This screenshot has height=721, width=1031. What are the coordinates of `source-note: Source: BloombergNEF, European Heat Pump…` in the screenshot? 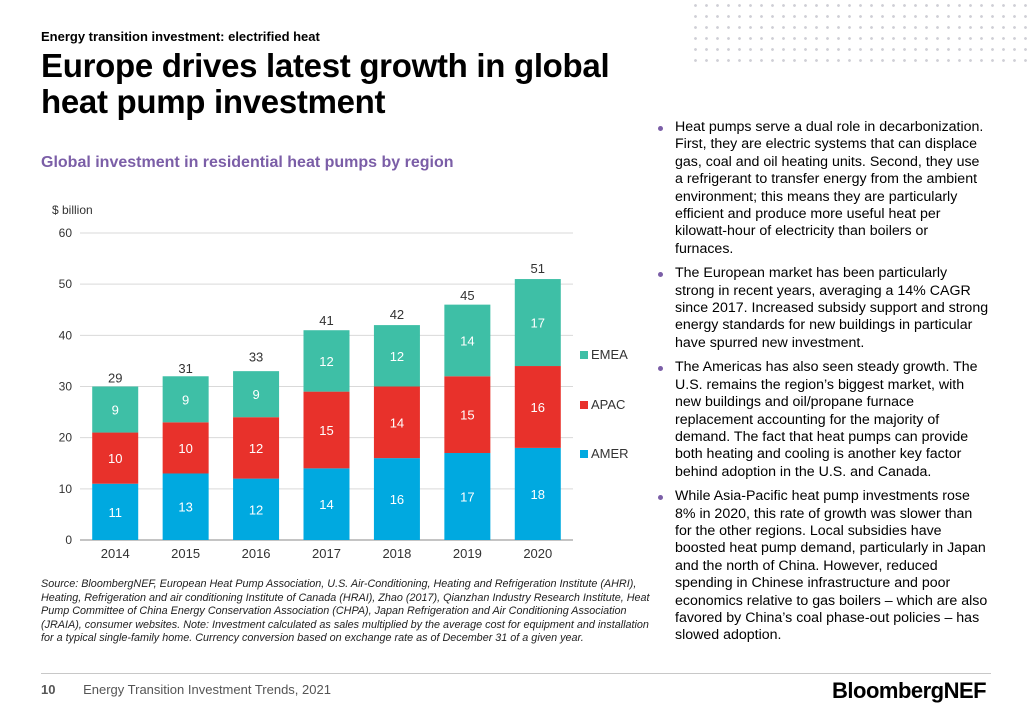 It's located at (345, 611).